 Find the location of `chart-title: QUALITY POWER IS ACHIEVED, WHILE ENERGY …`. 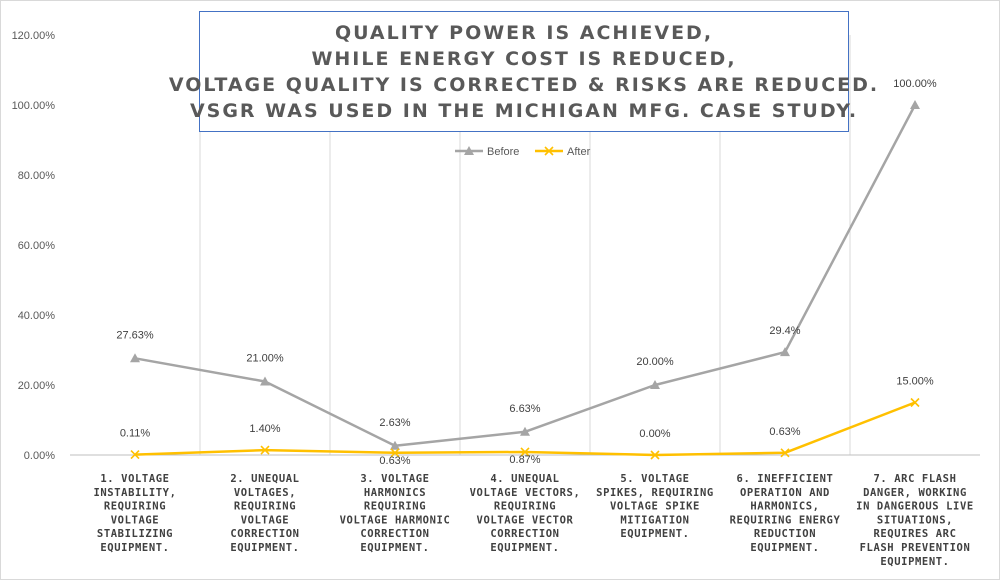

chart-title: QUALITY POWER IS ACHIEVED, WHILE ENERGY … is located at coordinates (523, 71).